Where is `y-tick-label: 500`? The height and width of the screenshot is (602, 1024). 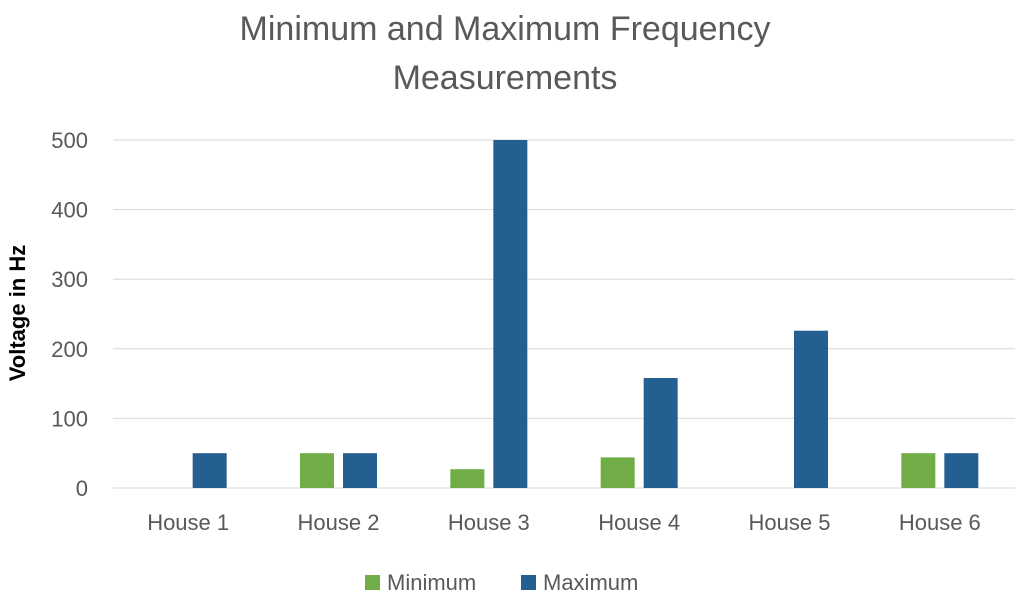
y-tick-label: 500 is located at coordinates (69, 140).